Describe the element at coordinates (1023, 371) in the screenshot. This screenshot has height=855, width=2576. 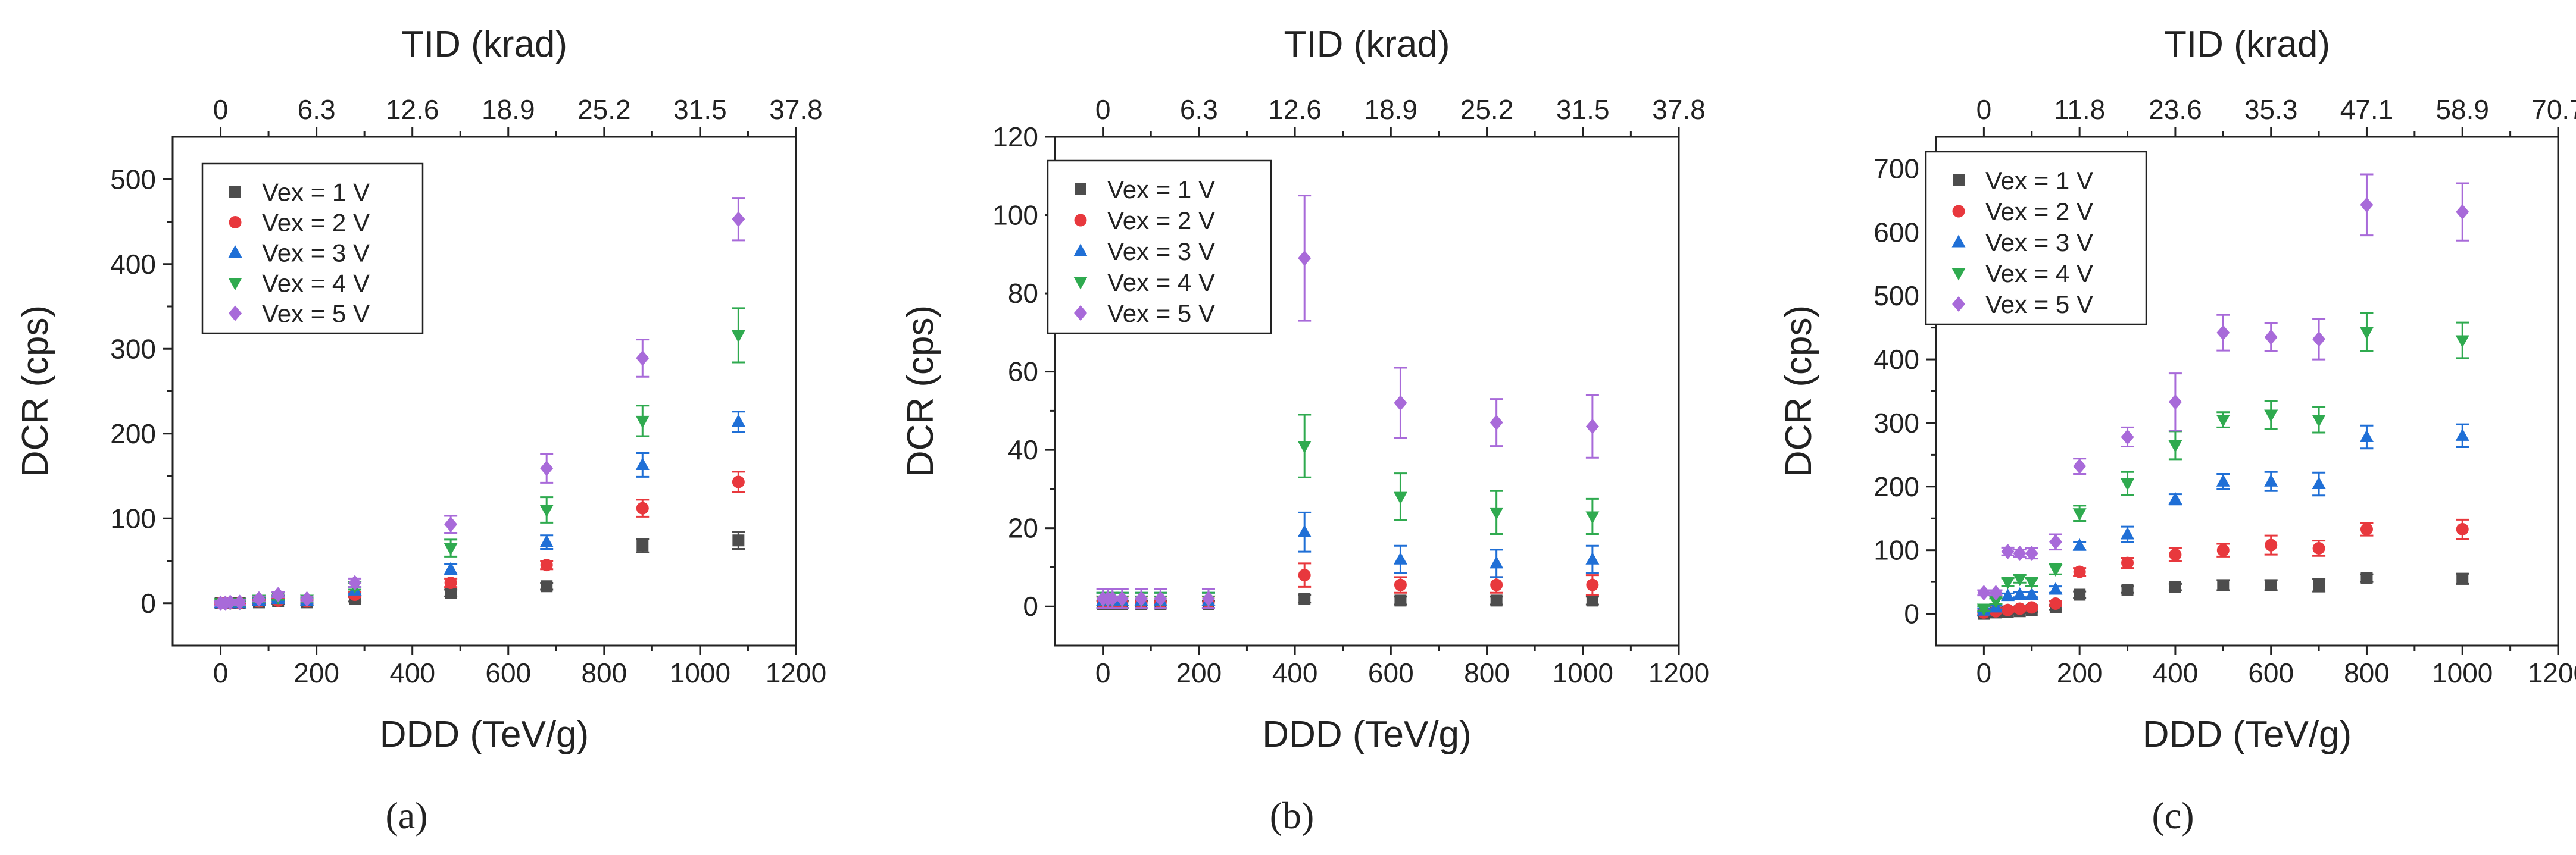
I see `y-tick-label: 60` at that location.